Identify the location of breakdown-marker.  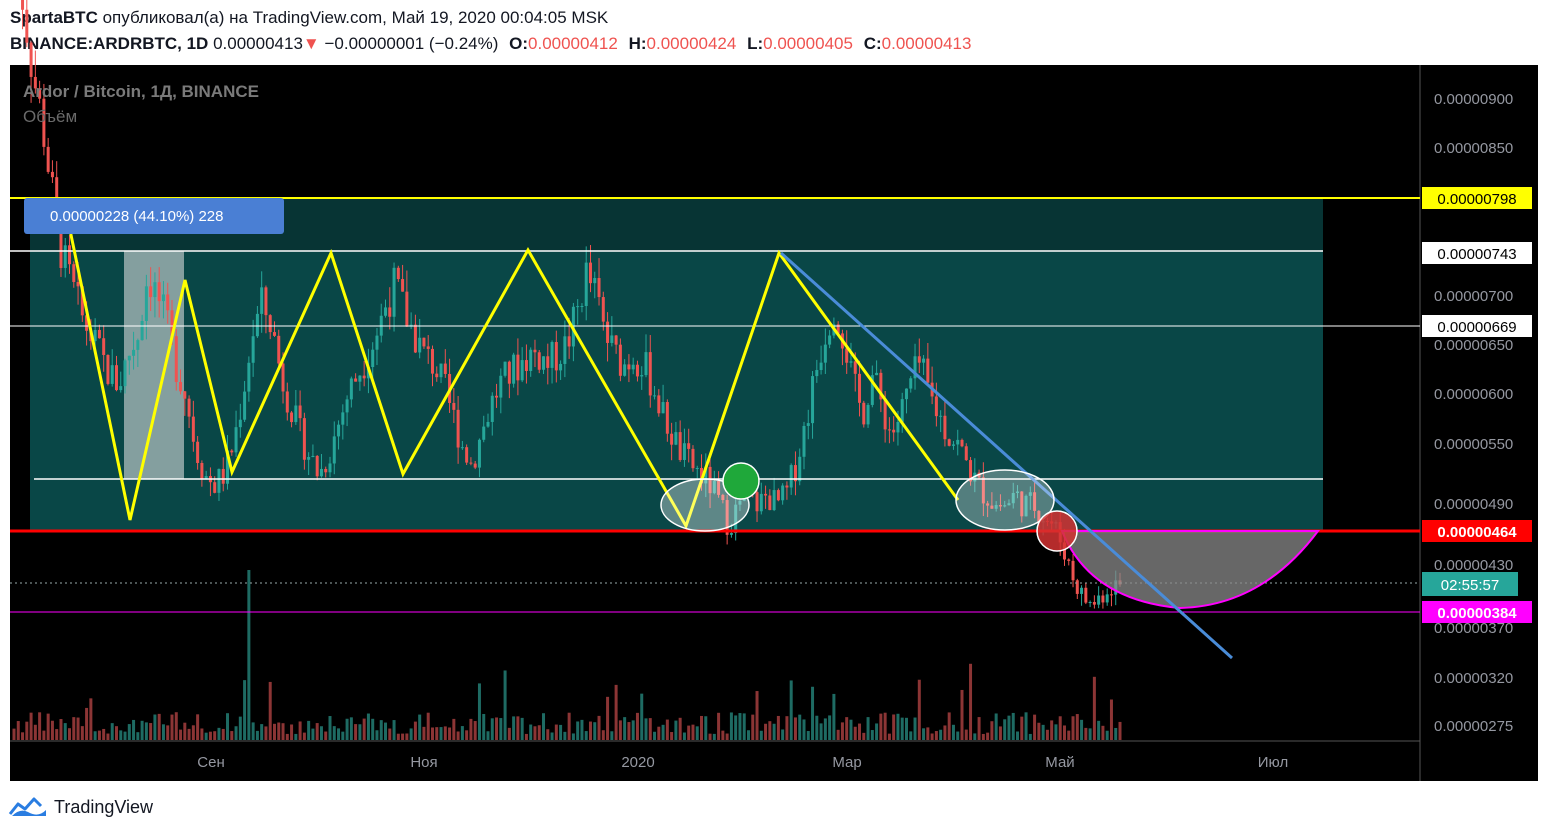
(1057, 531).